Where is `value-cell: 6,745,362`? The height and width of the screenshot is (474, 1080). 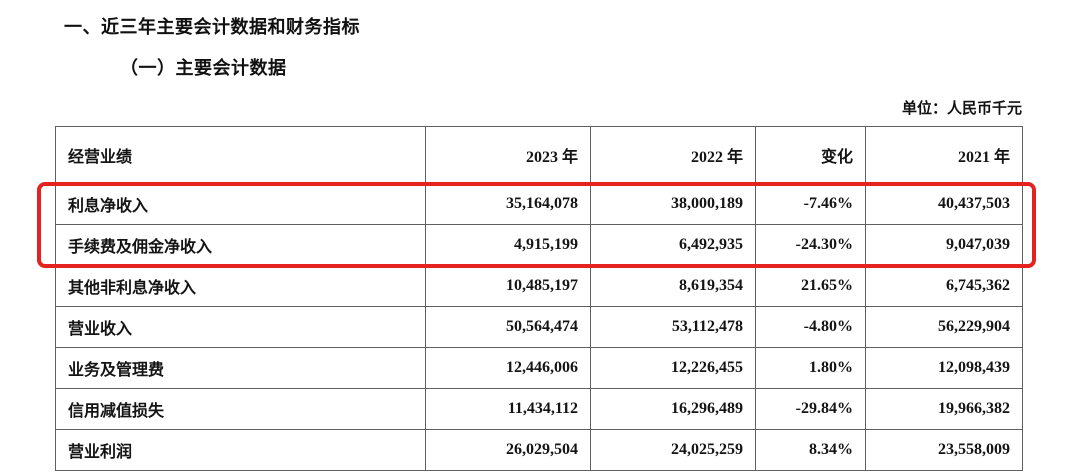 value-cell: 6,745,362 is located at coordinates (944, 286).